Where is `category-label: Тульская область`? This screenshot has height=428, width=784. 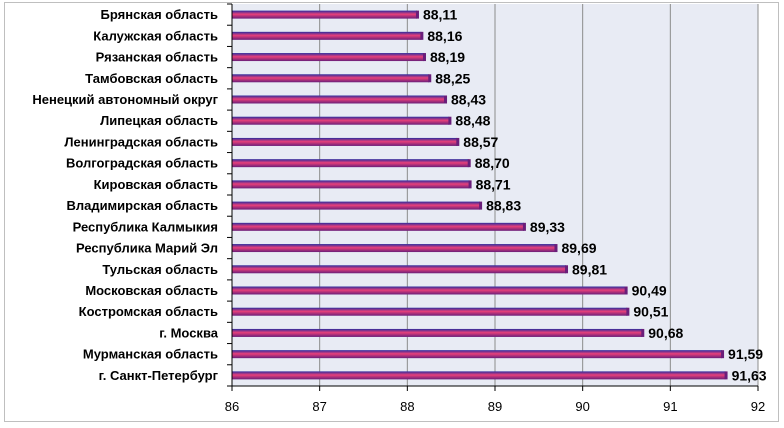 category-label: Тульская область is located at coordinates (160, 269).